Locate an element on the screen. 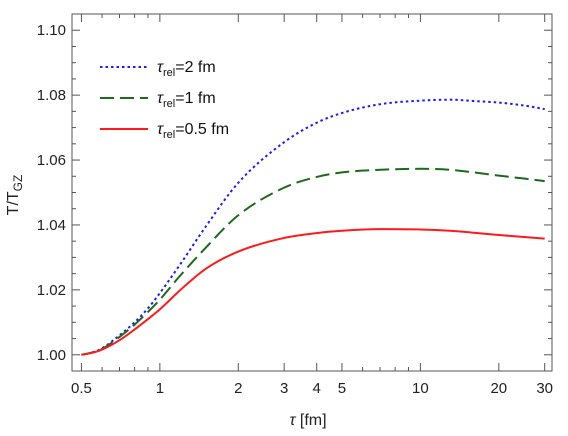 This screenshot has height=436, width=568. x-tick-label: 4 is located at coordinates (317, 388).